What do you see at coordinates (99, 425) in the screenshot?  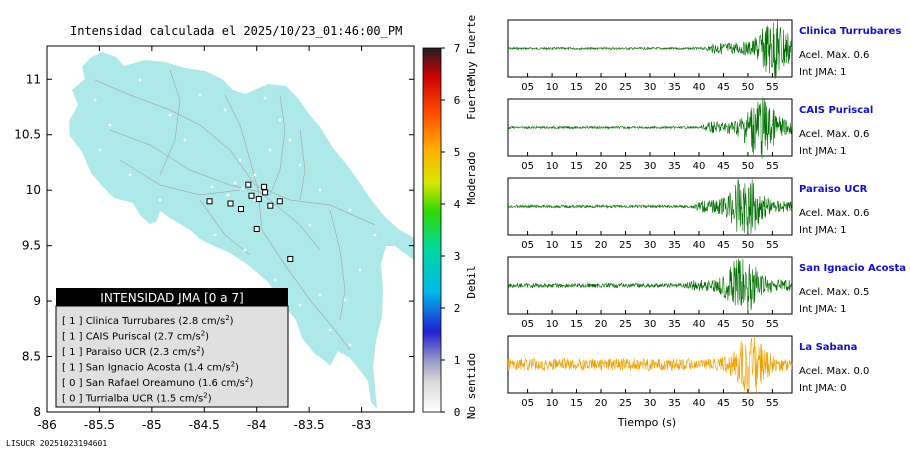 I see `map-x-tick-label: -85.5` at bounding box center [99, 425].